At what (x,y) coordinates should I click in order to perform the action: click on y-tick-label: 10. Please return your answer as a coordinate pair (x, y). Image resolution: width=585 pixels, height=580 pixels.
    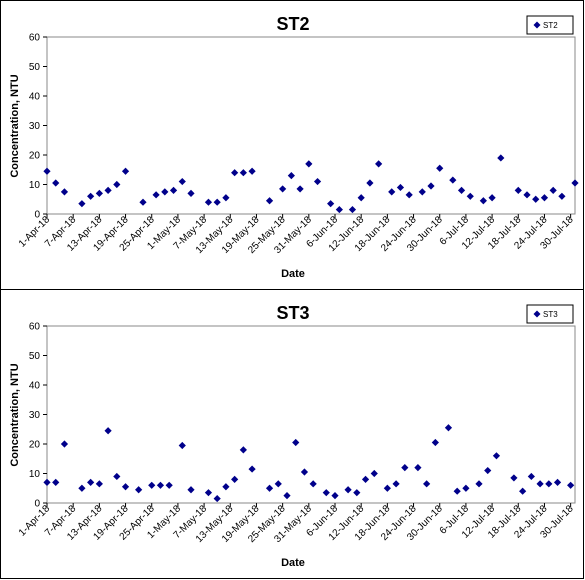
    Looking at the image, I should click on (35, 474).